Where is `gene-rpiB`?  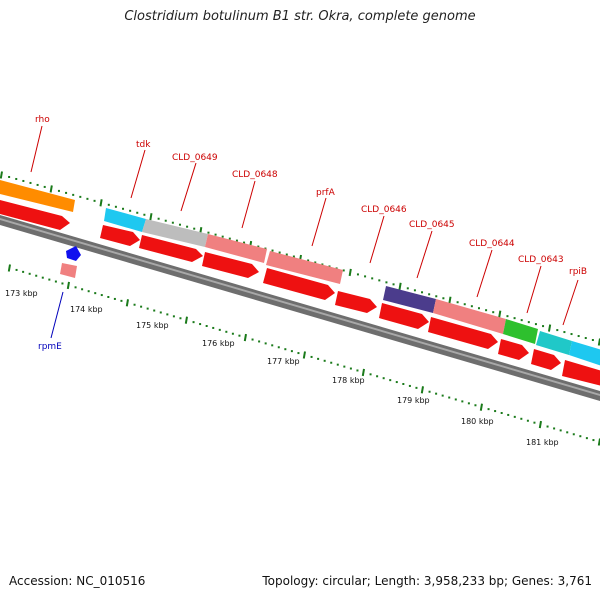 gene-rpiB is located at coordinates (584, 353).